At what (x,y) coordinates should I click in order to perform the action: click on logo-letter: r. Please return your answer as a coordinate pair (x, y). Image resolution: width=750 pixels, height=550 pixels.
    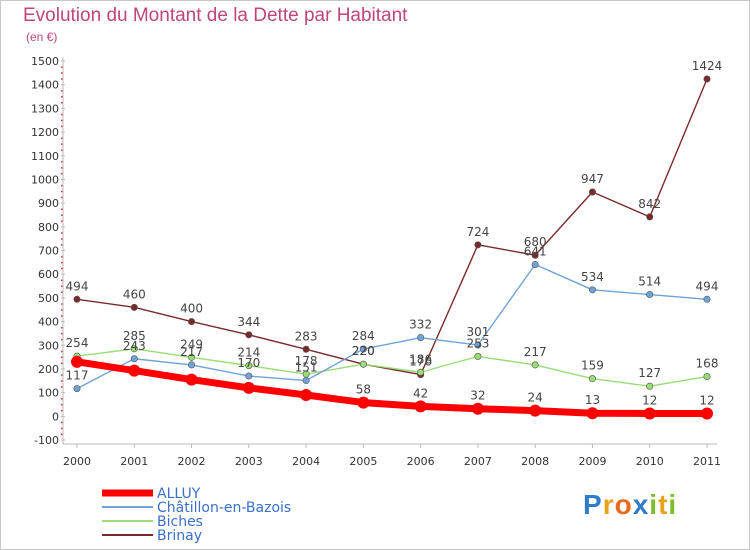
    Looking at the image, I should click on (608, 504).